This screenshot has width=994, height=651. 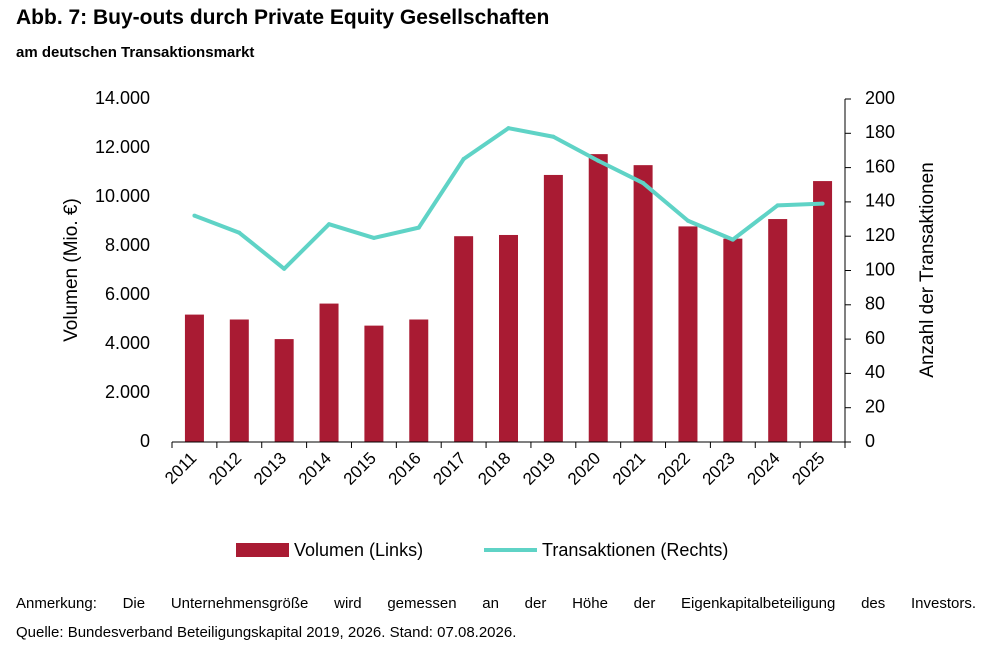 I want to click on bar-2011, so click(x=194, y=378).